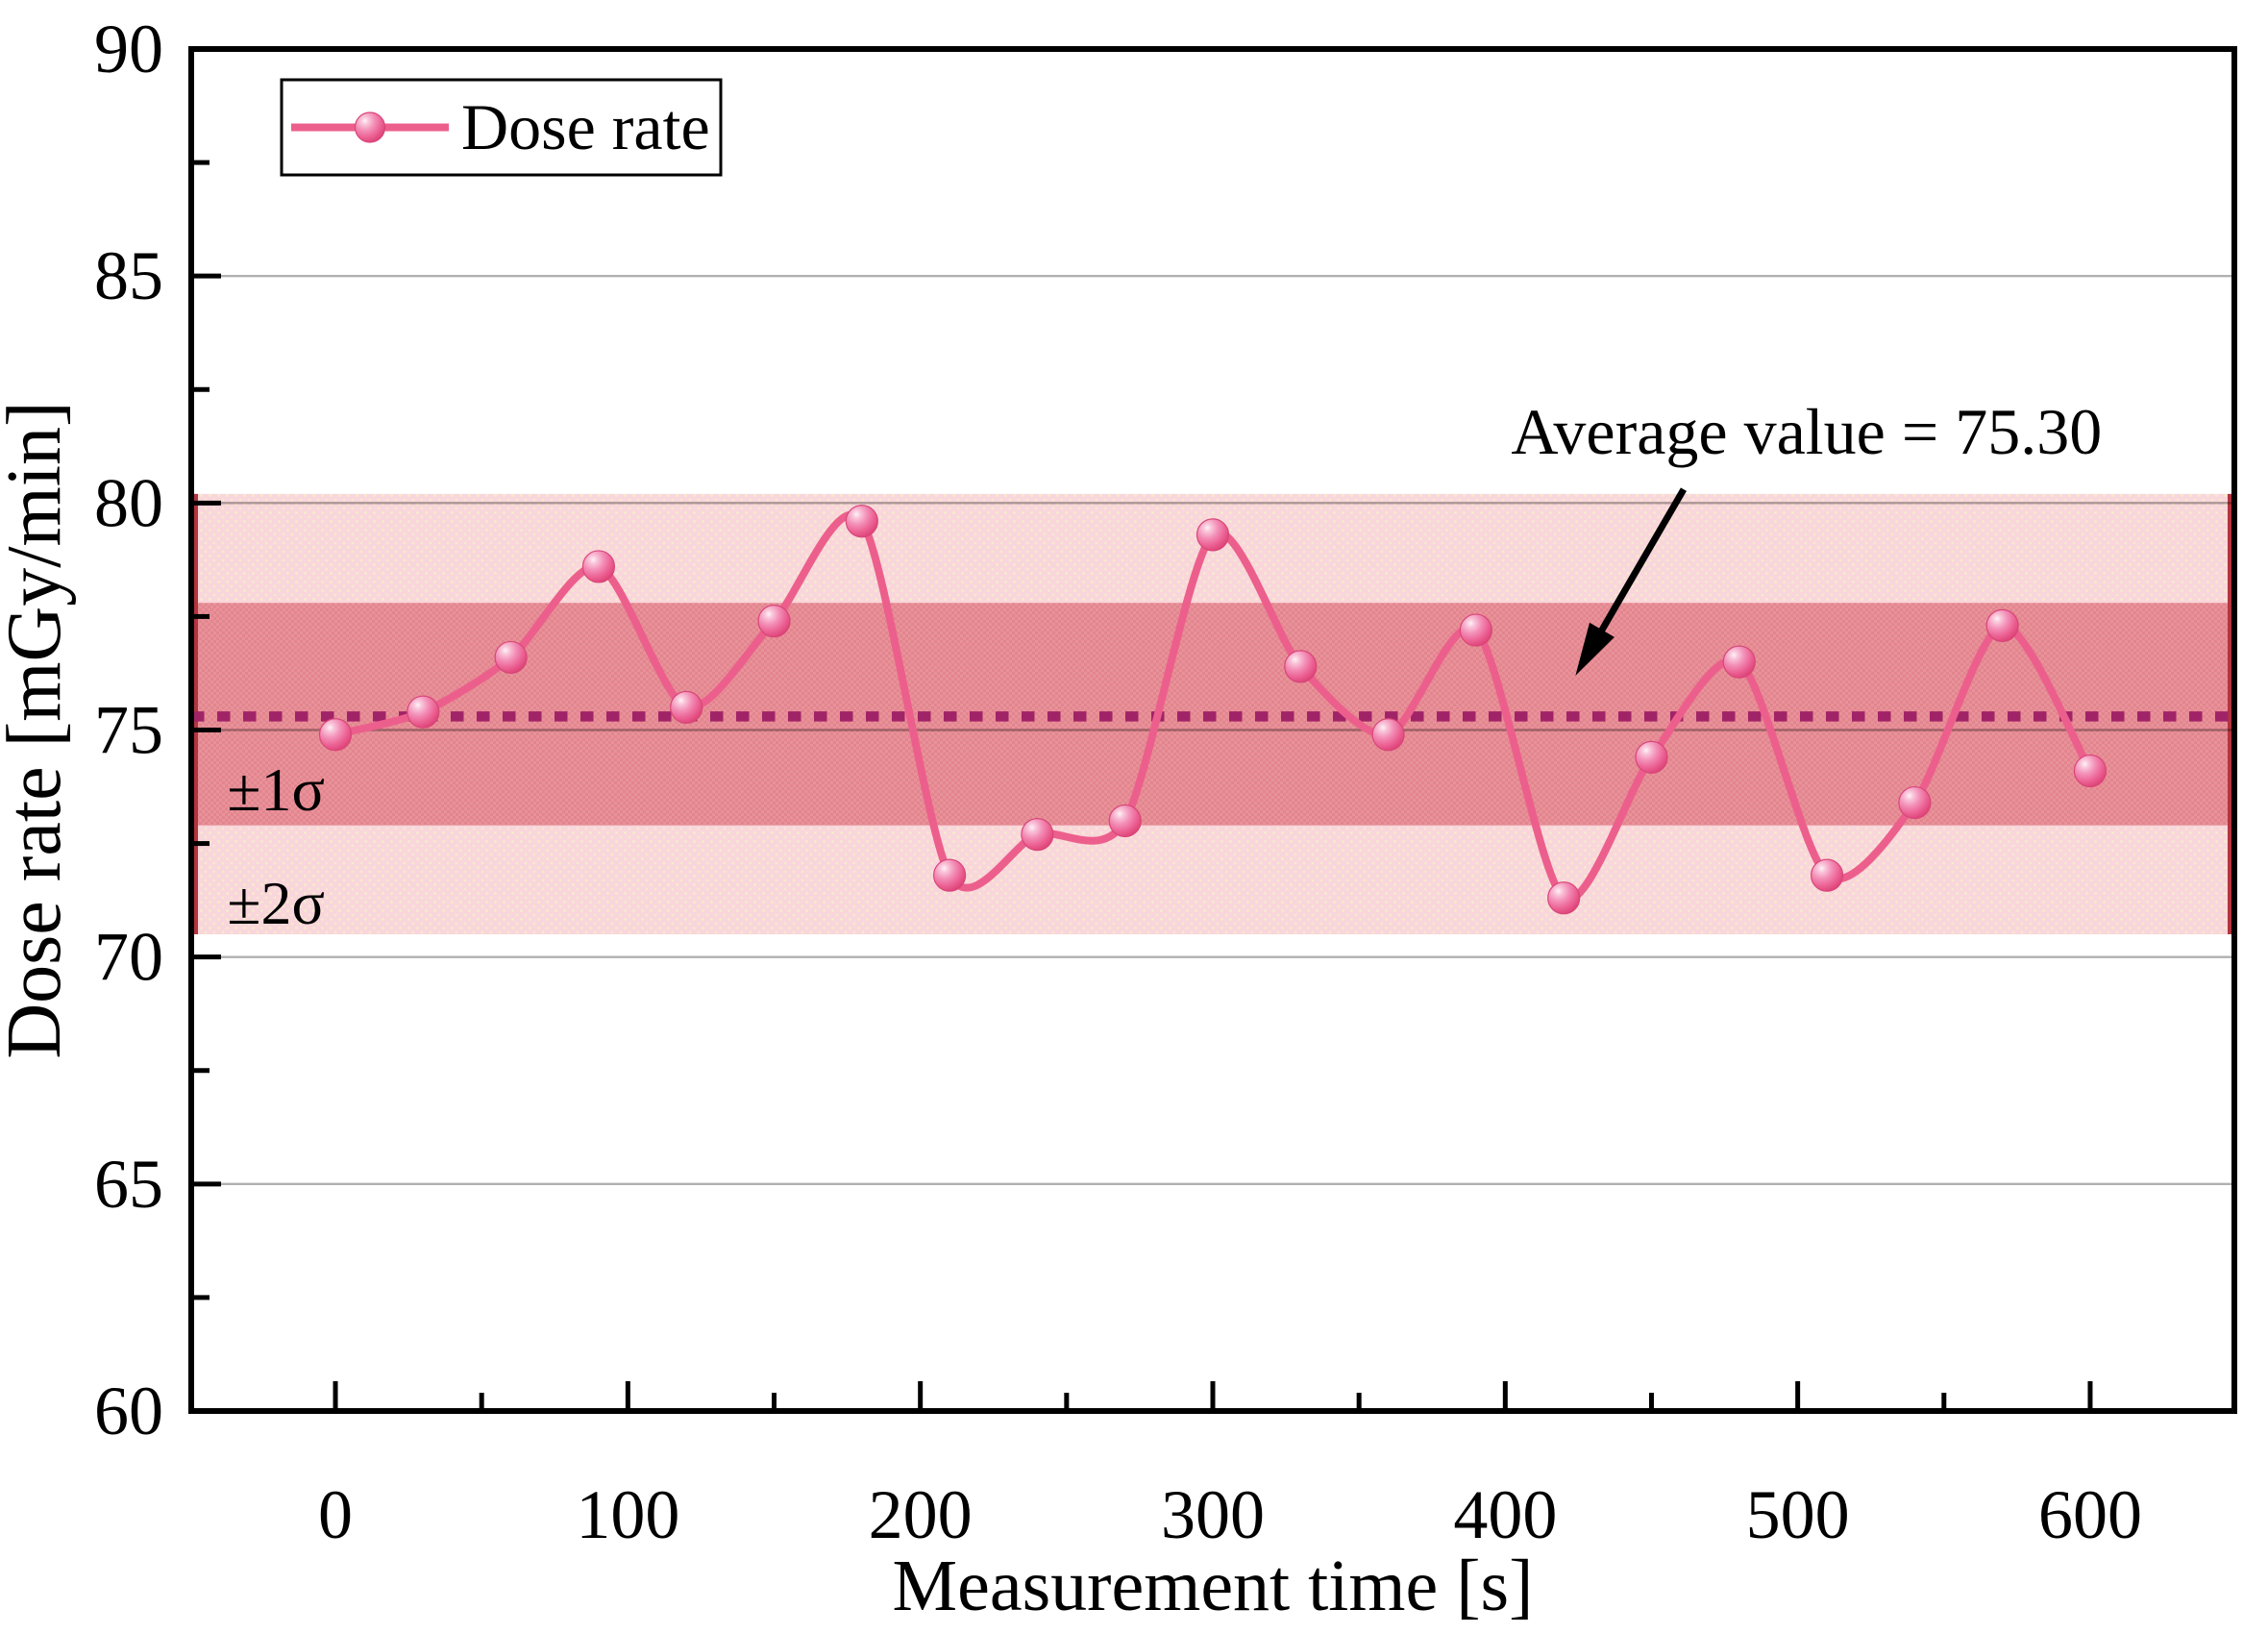 The width and height of the screenshot is (2268, 1634). I want to click on x-tick-label: 200, so click(921, 1514).